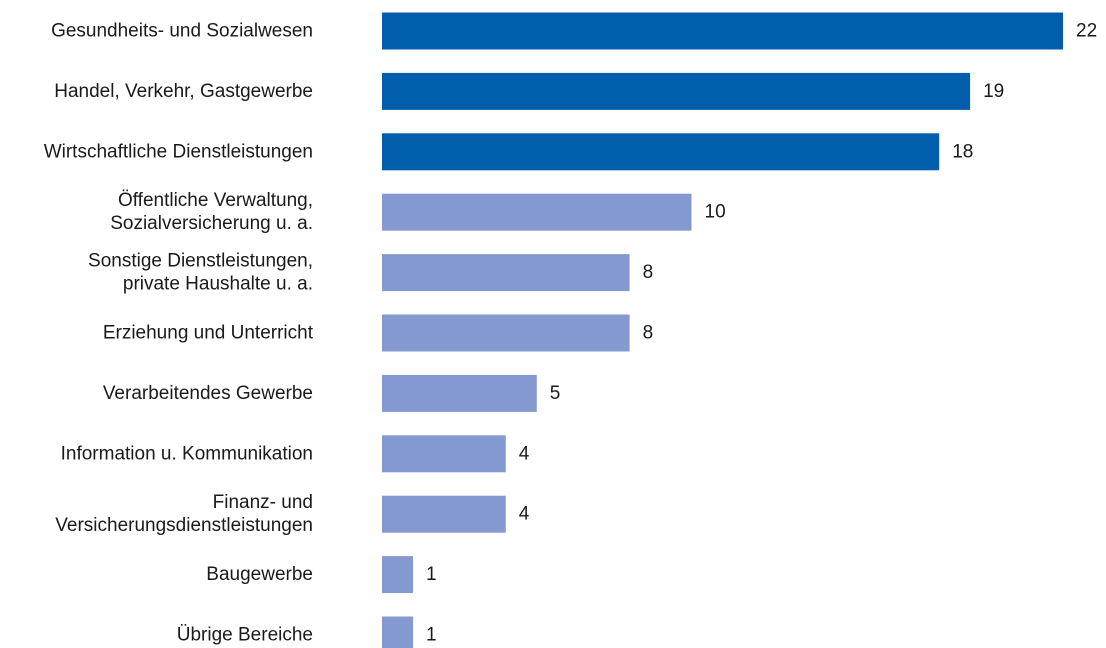 Image resolution: width=1106 pixels, height=648 pixels. I want to click on category-label: Erziehung und Unterricht, so click(208, 333).